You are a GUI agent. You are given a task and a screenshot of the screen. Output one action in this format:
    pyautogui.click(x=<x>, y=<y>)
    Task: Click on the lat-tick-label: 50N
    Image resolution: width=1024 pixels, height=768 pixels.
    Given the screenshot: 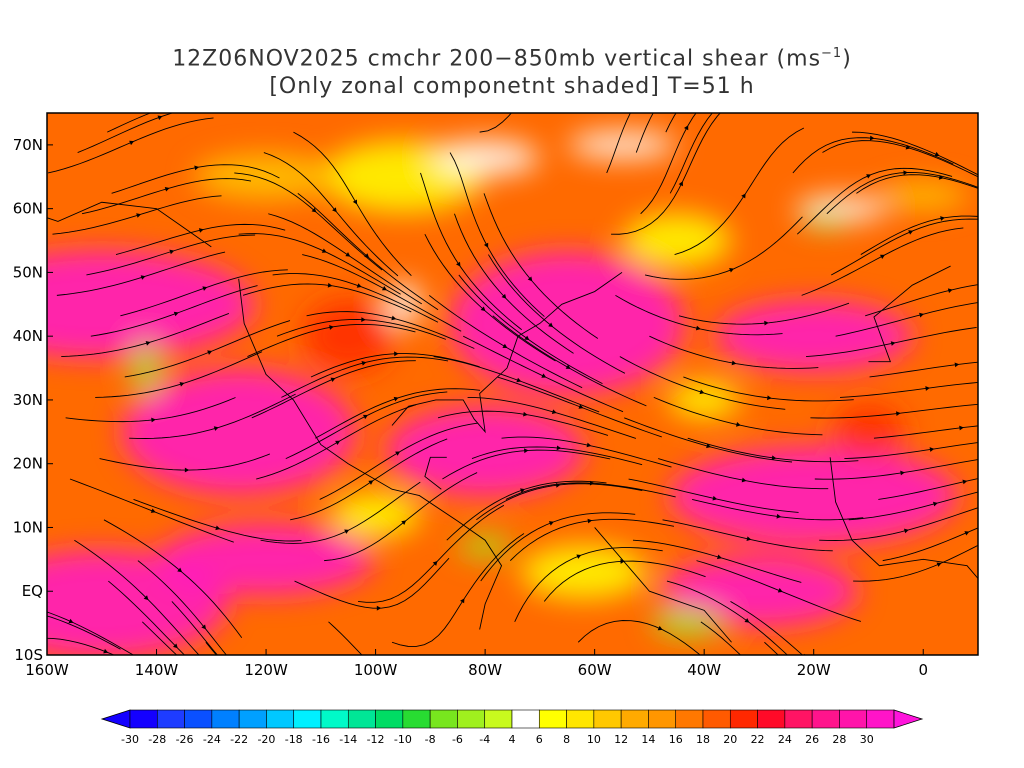 What is the action you would take?
    pyautogui.click(x=28, y=272)
    